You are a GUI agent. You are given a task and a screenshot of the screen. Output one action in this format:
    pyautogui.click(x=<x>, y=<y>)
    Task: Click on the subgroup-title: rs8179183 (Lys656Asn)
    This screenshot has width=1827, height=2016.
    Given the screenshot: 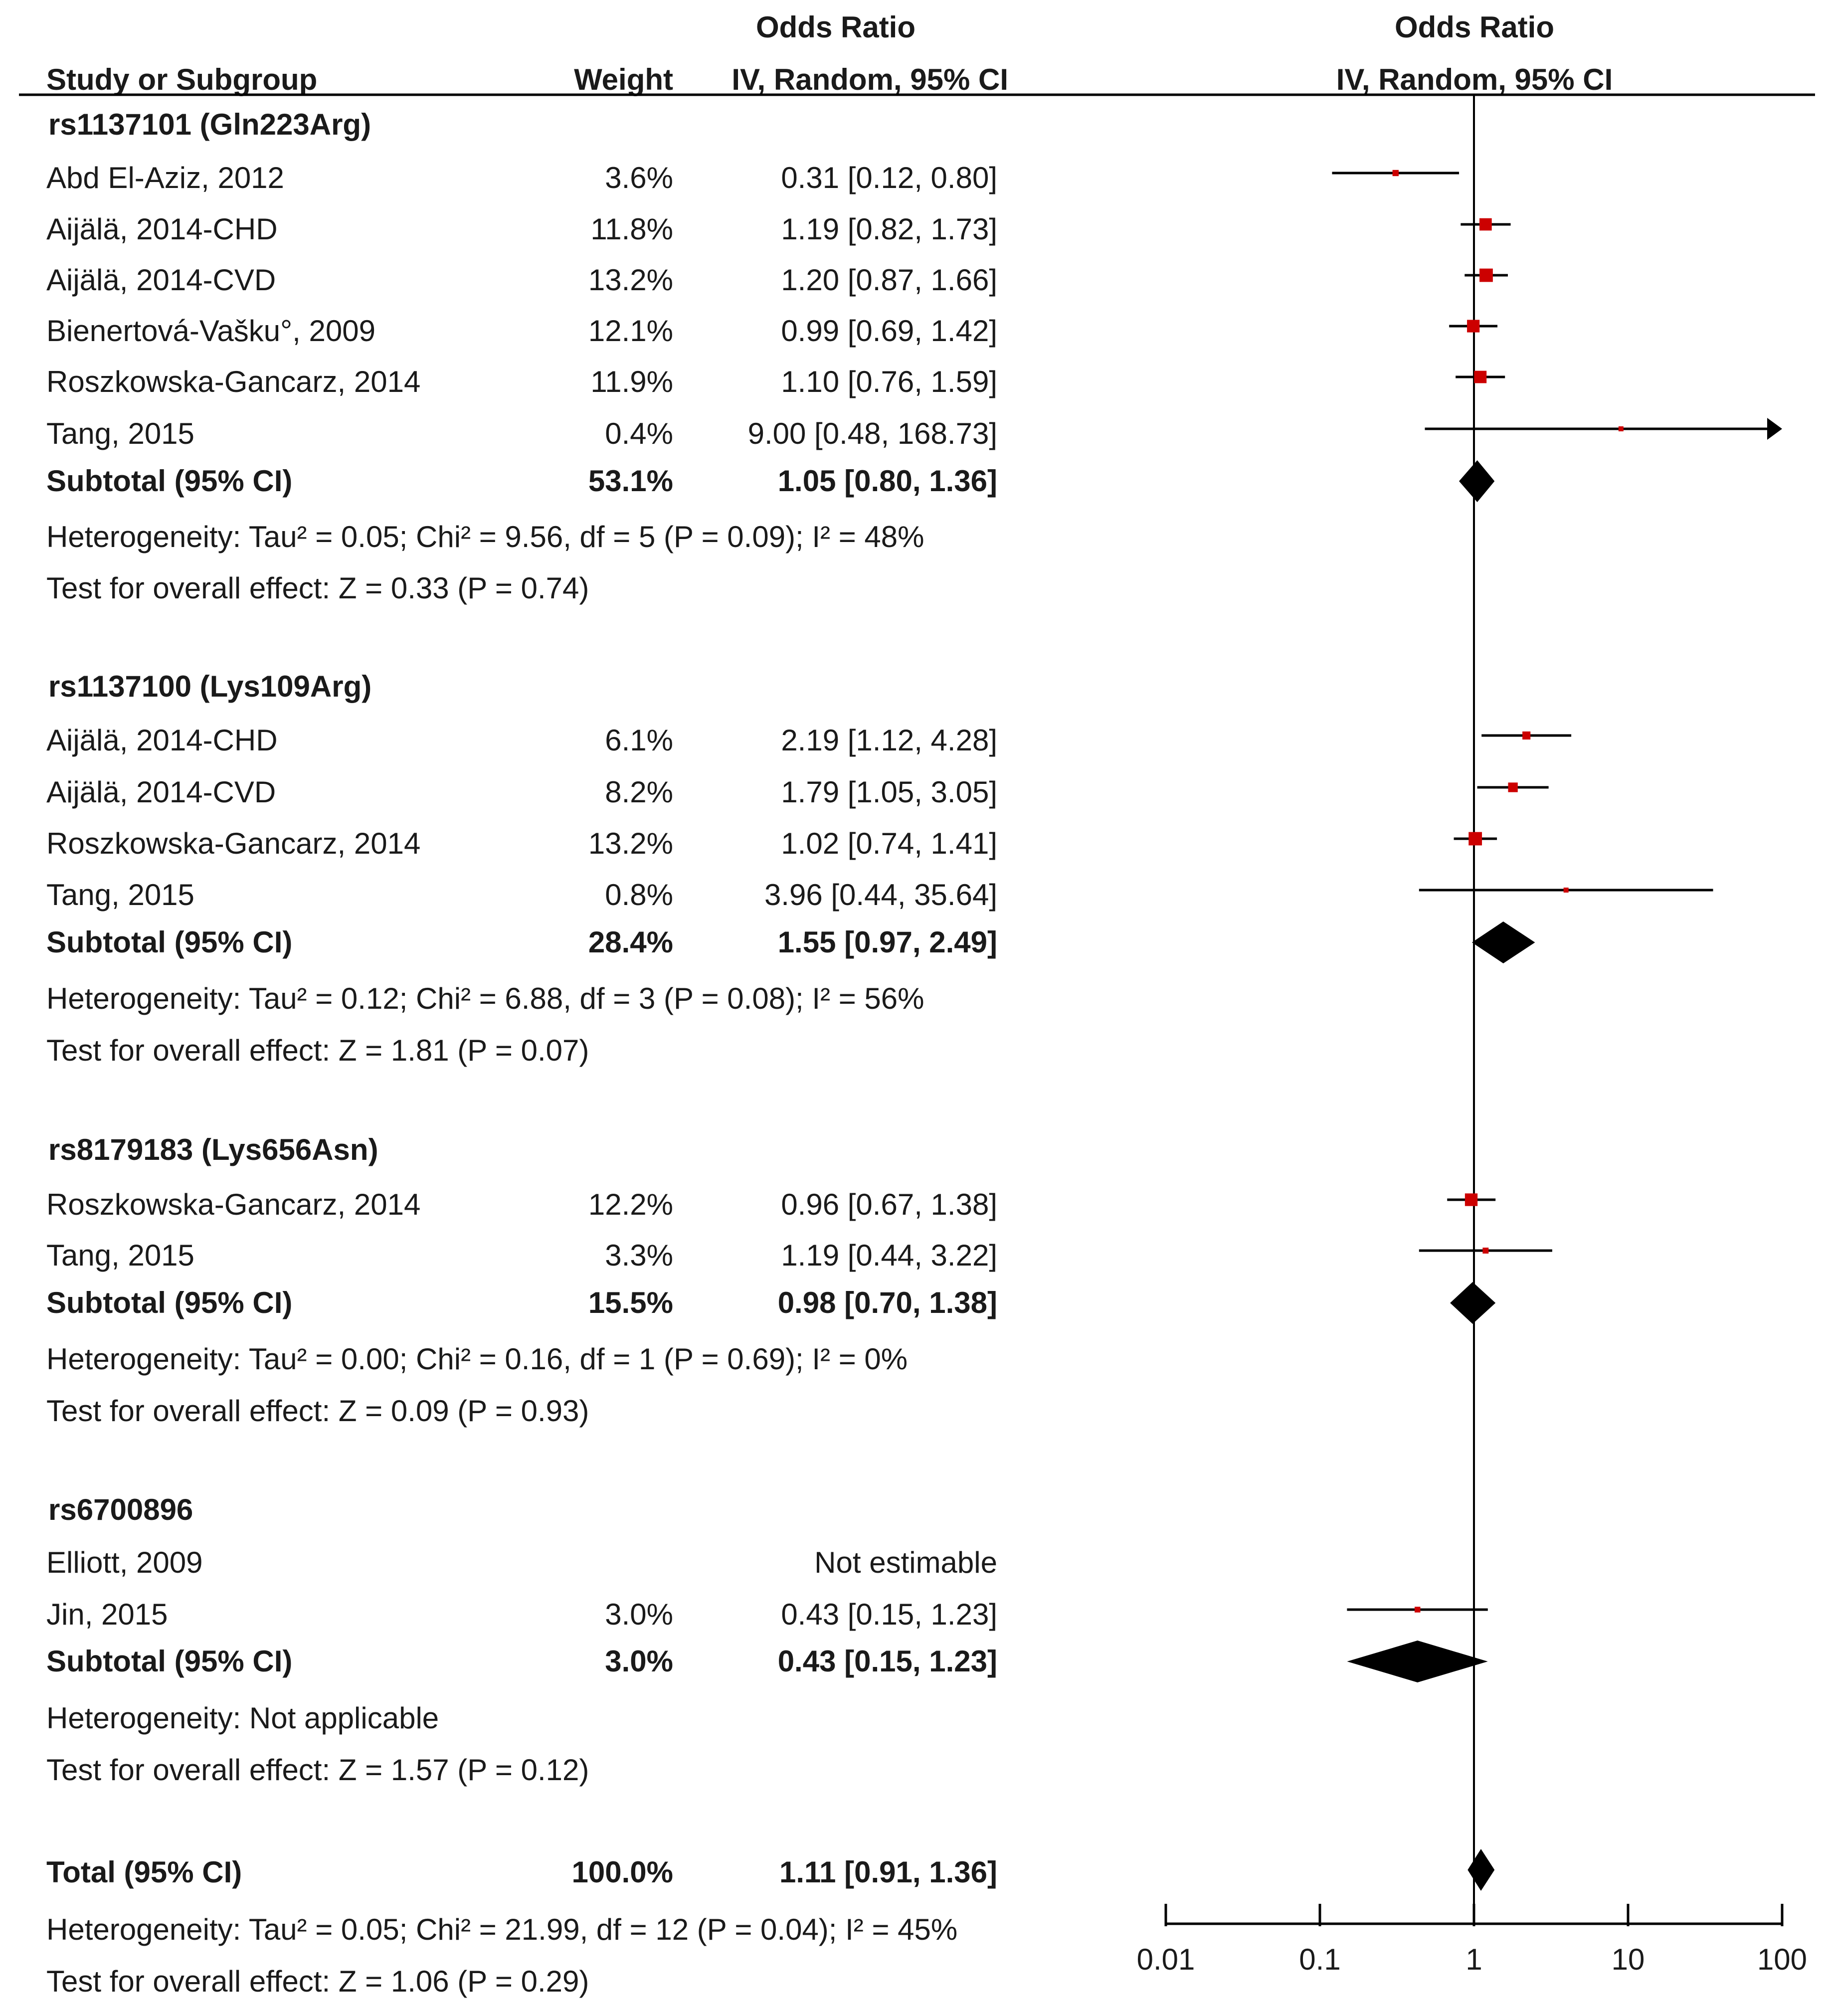 What is the action you would take?
    pyautogui.click(x=213, y=1149)
    